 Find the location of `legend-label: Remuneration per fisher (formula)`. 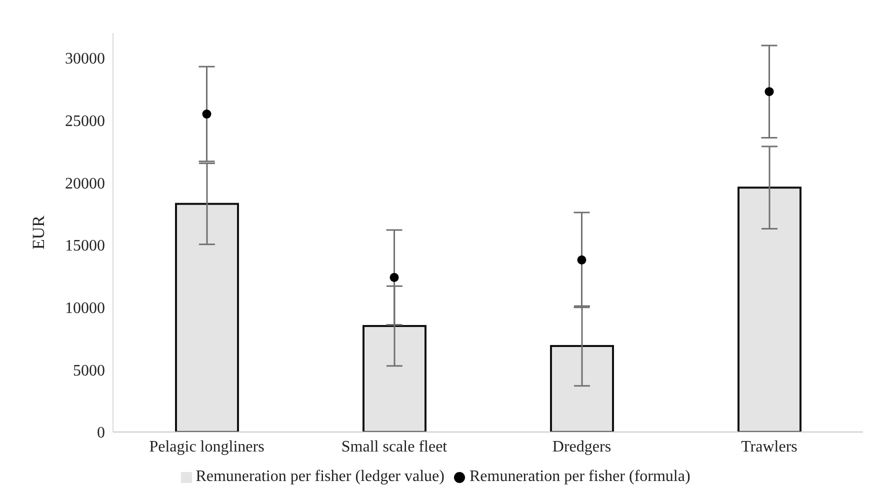

legend-label: Remuneration per fisher (formula) is located at coordinates (579, 476).